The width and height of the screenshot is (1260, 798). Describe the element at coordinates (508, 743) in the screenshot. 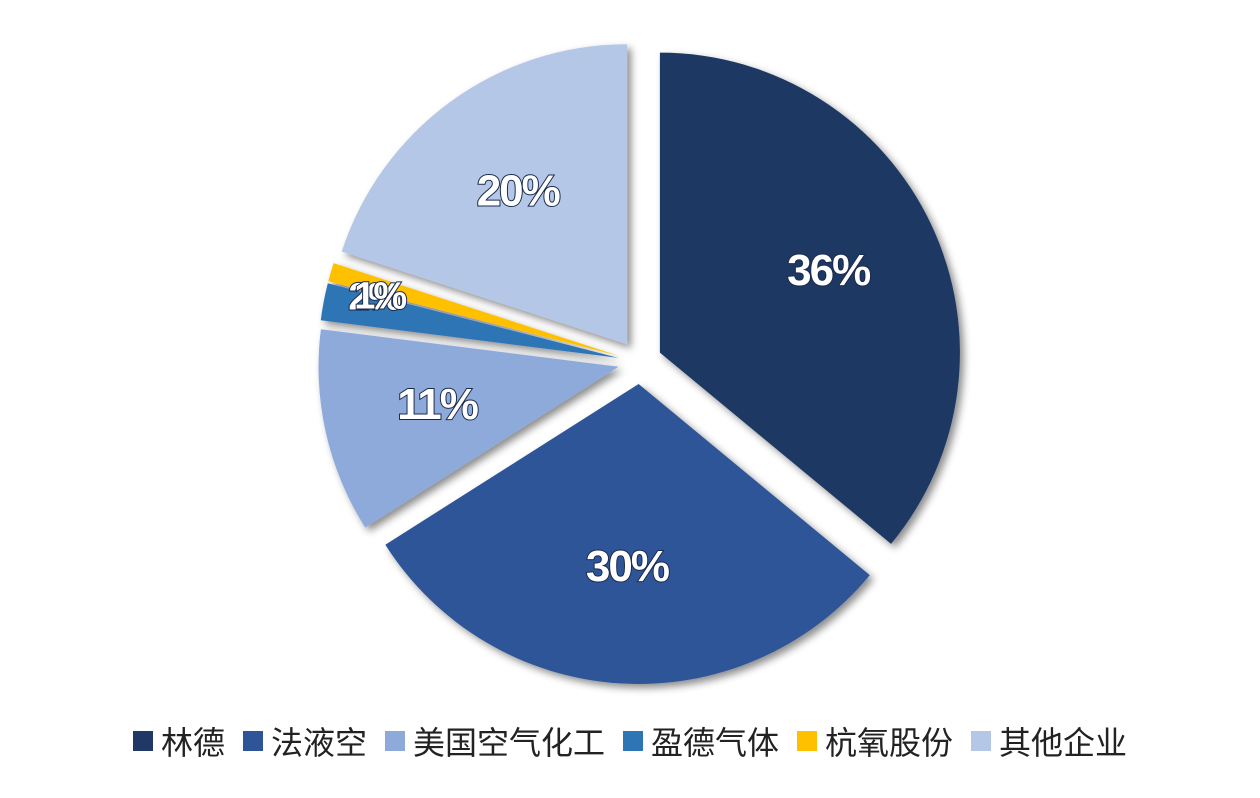

I see `legend-label: 美国空气化工` at that location.